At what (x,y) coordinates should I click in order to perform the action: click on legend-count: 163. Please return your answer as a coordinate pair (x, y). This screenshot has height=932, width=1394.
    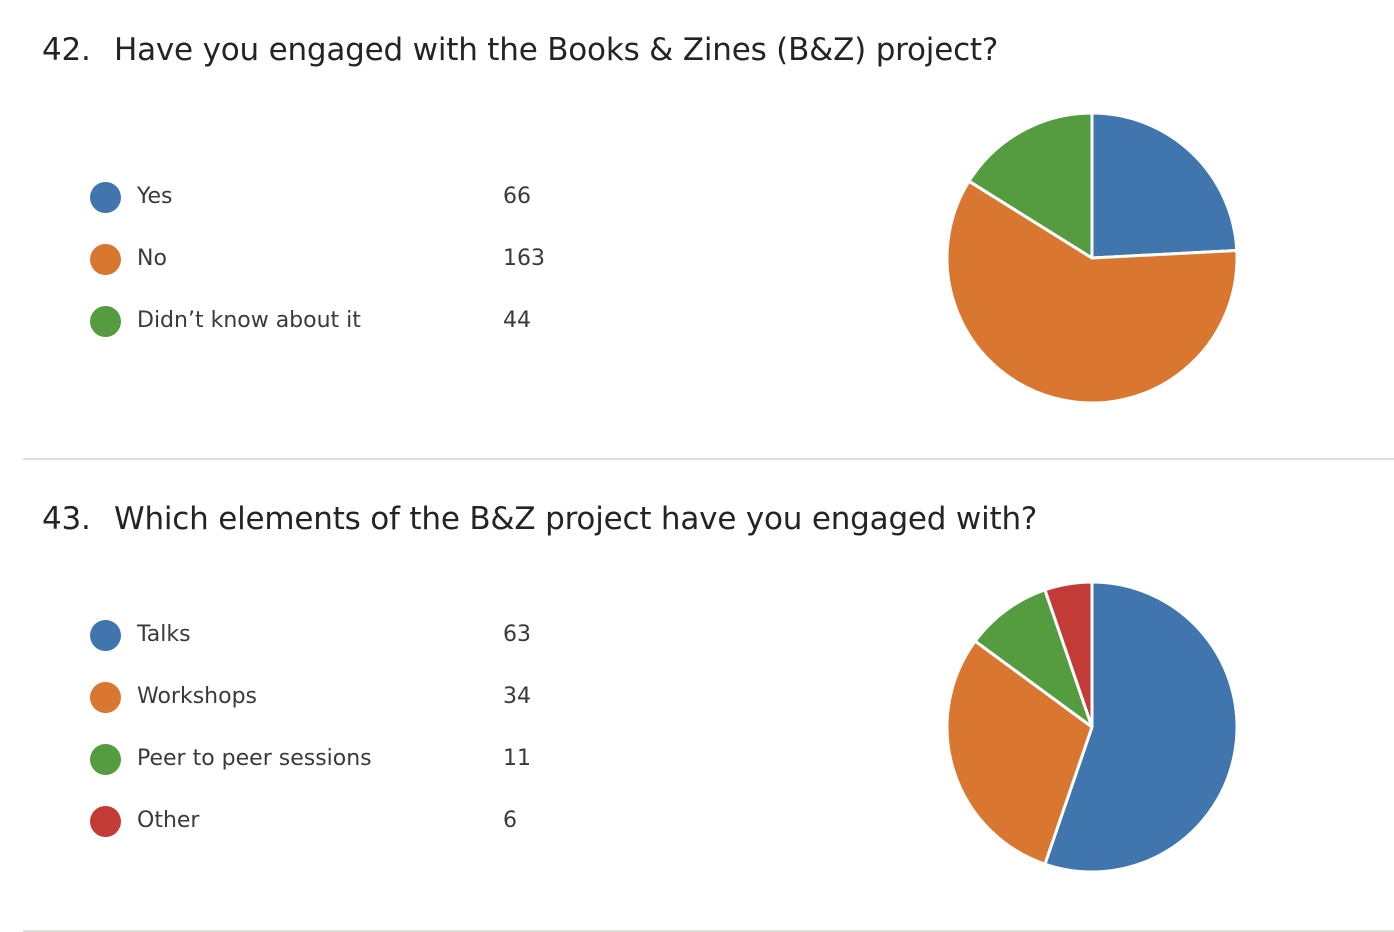
    Looking at the image, I should click on (524, 258).